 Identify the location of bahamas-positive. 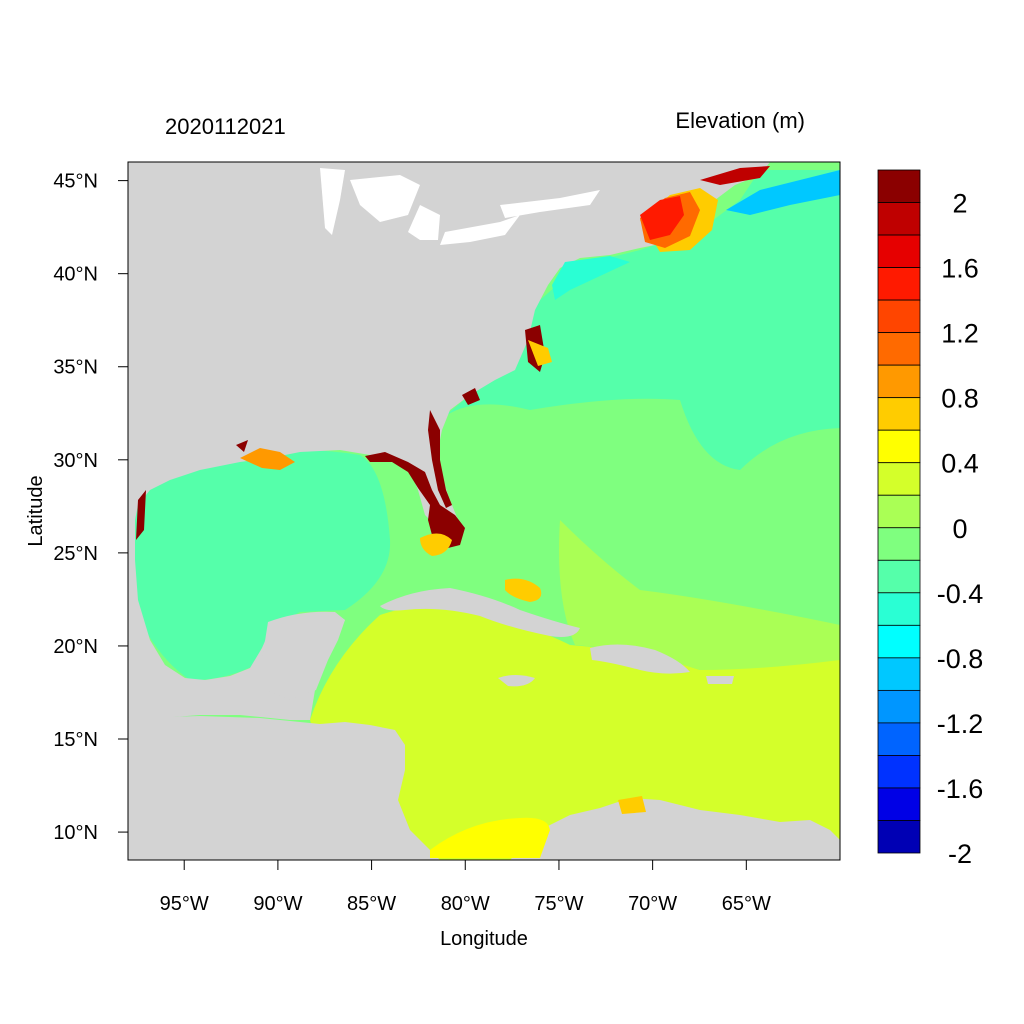
(523, 590).